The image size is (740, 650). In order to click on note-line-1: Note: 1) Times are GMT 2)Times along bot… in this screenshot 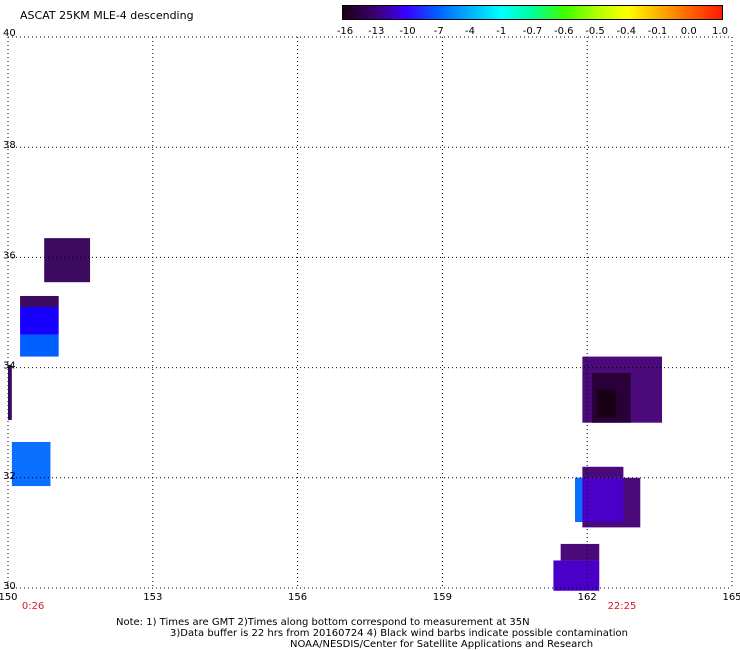, I will do `click(323, 622)`.